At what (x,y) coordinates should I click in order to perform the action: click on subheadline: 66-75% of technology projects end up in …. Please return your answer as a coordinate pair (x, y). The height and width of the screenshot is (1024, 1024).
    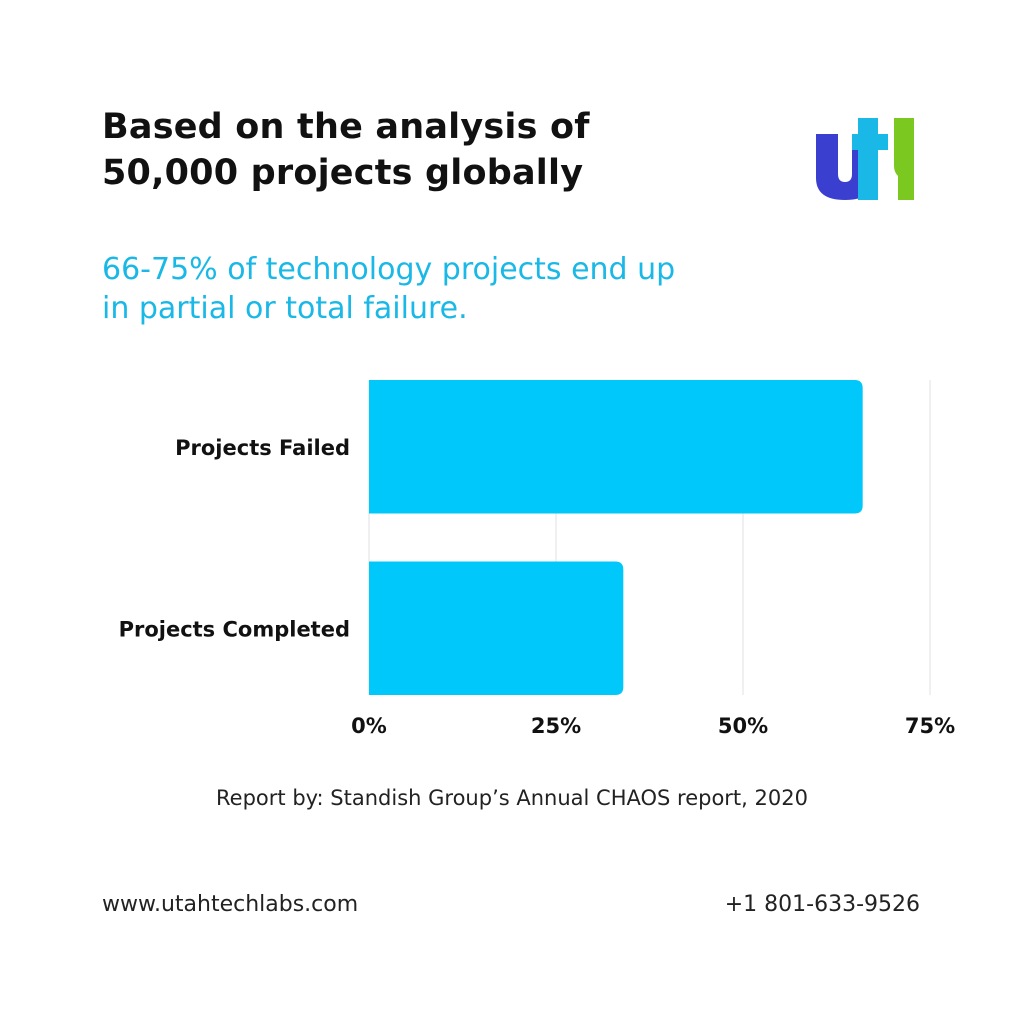
    Looking at the image, I should click on (452, 289).